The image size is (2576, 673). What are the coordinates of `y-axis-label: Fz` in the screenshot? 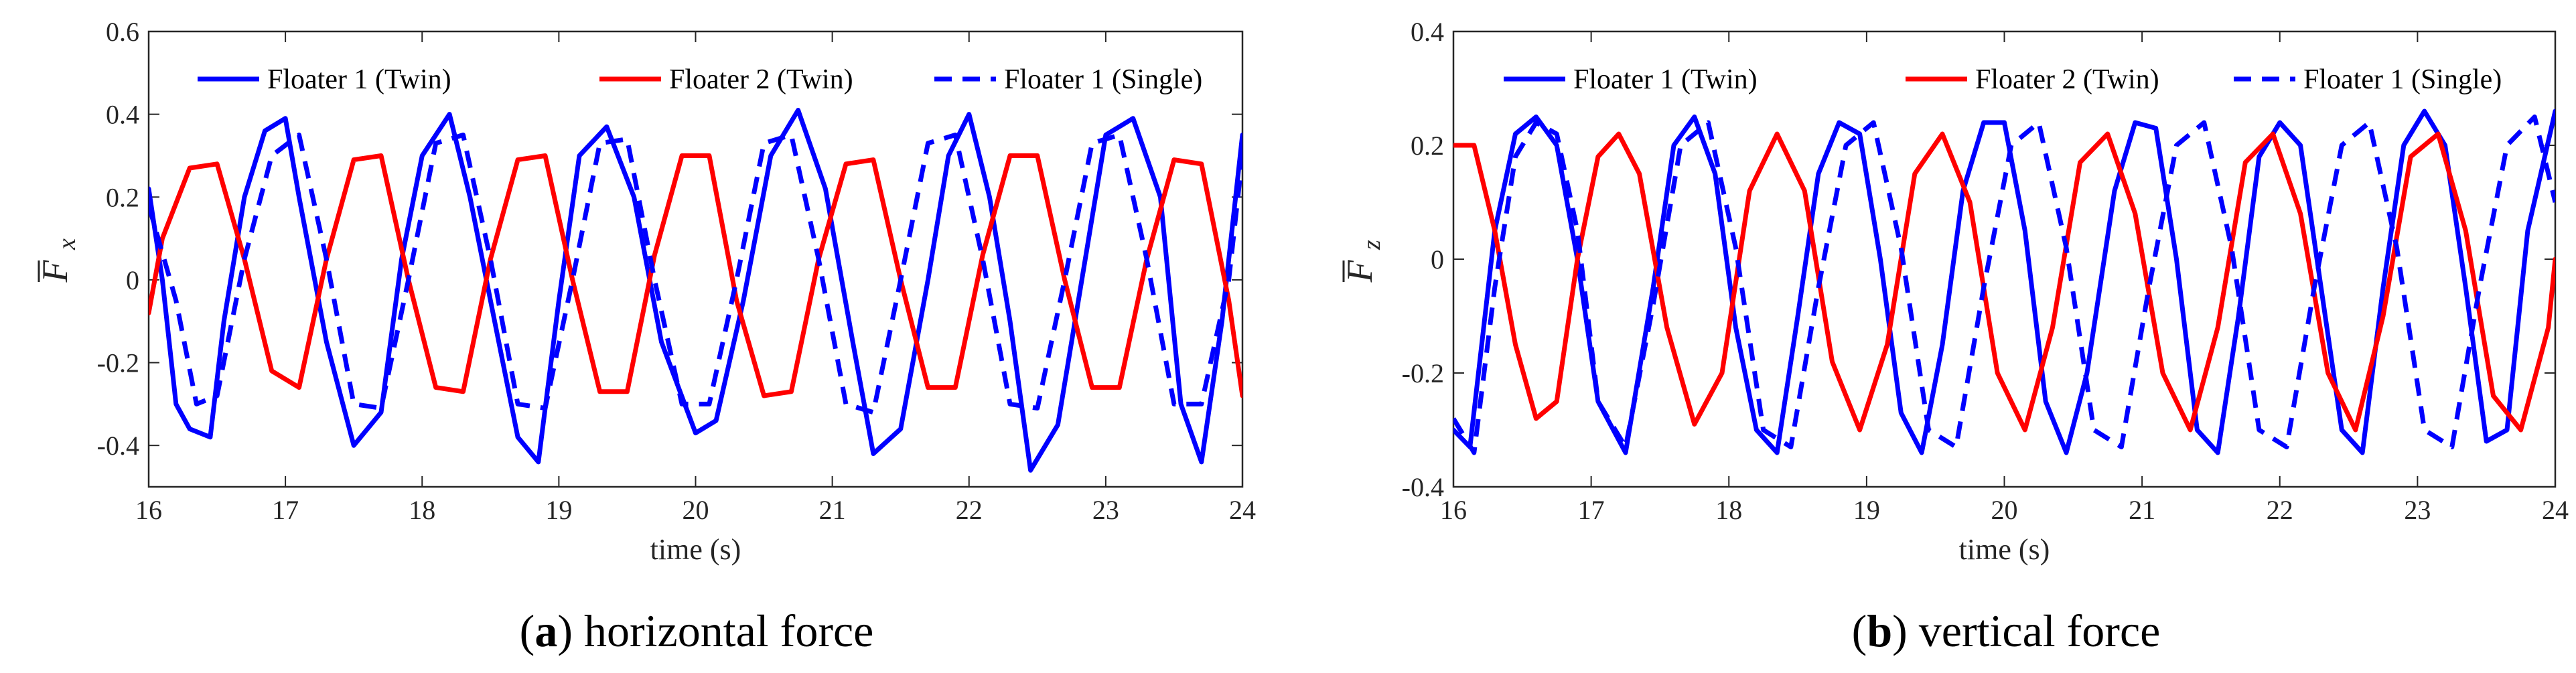 It's located at (1363, 261).